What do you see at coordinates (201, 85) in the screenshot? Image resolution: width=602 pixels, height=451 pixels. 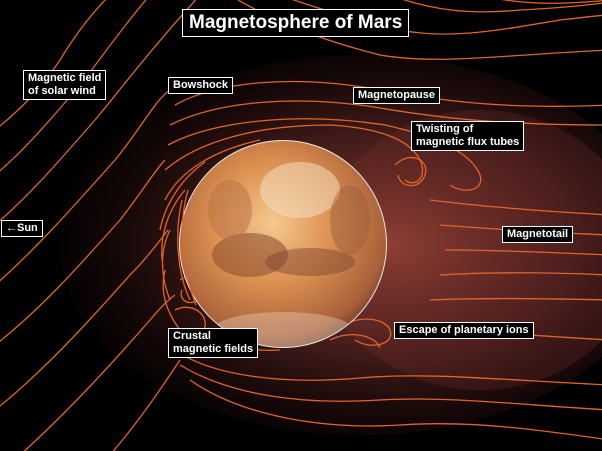 I see `label-bowshock: Bowshock` at bounding box center [201, 85].